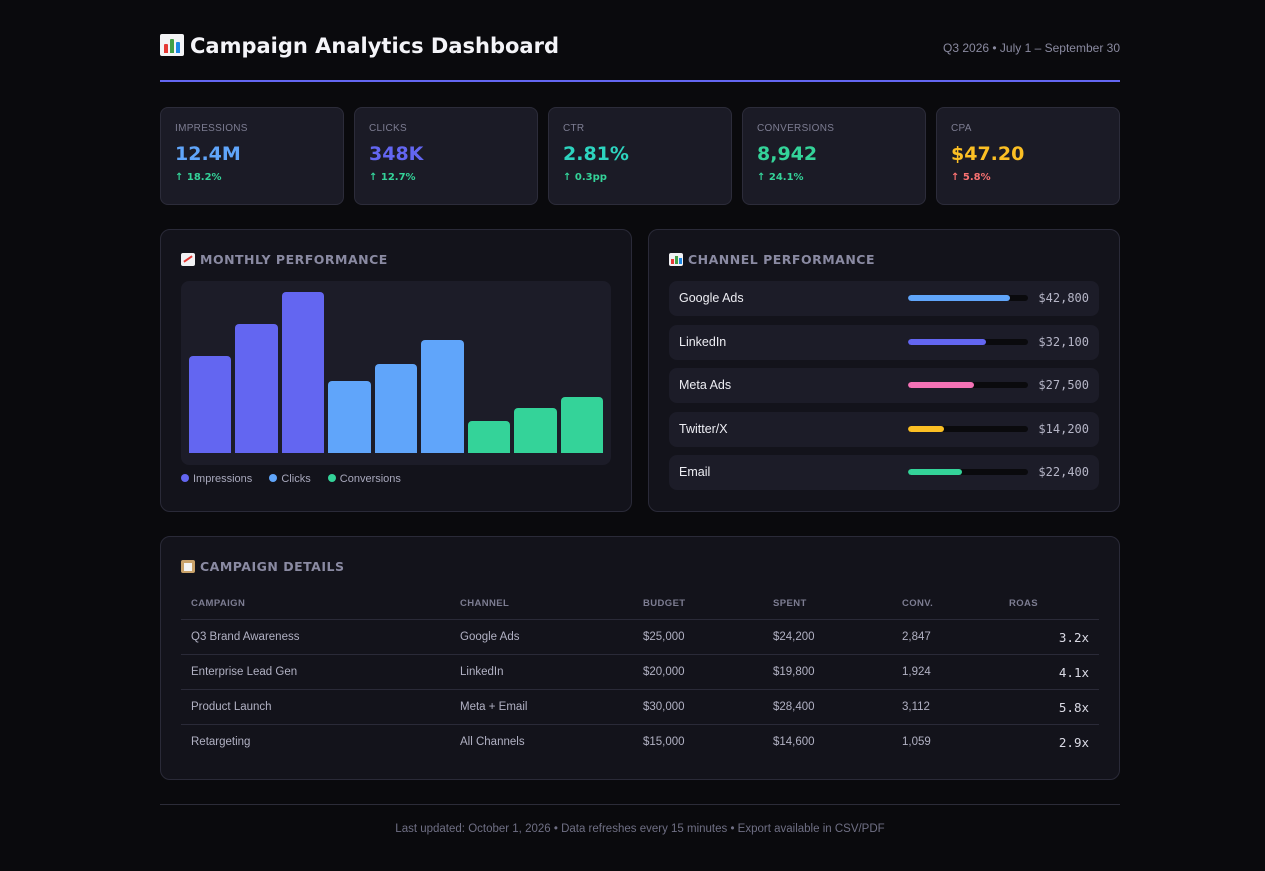 The image size is (1265, 871). Describe the element at coordinates (574, 128) in the screenshot. I see `kpi-label: CTR` at that location.